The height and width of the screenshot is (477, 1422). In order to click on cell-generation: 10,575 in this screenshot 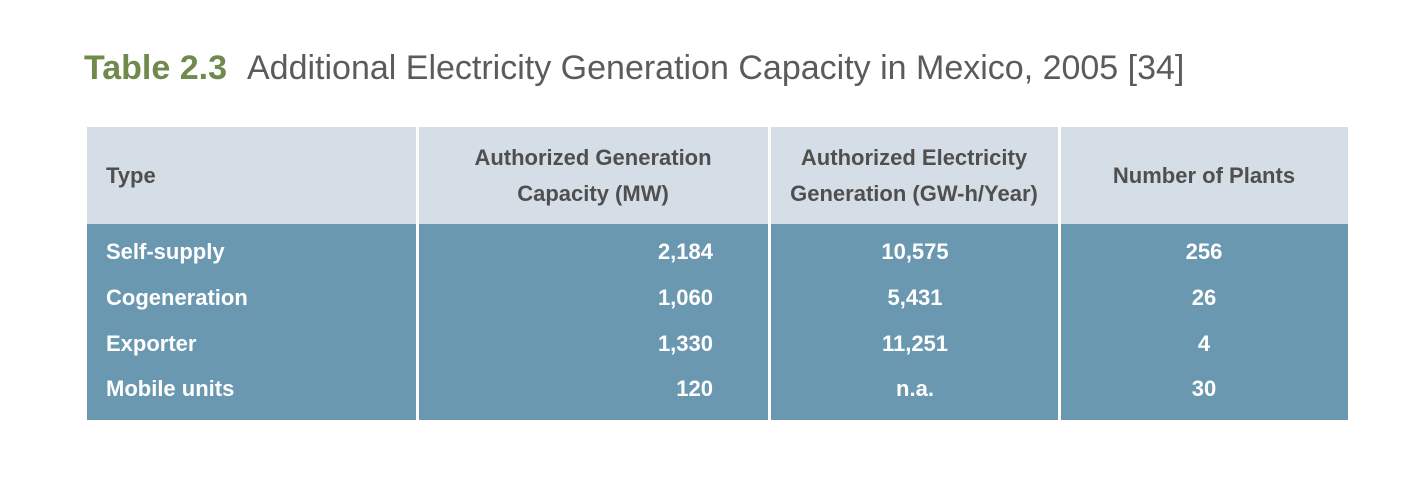, I will do `click(915, 251)`.